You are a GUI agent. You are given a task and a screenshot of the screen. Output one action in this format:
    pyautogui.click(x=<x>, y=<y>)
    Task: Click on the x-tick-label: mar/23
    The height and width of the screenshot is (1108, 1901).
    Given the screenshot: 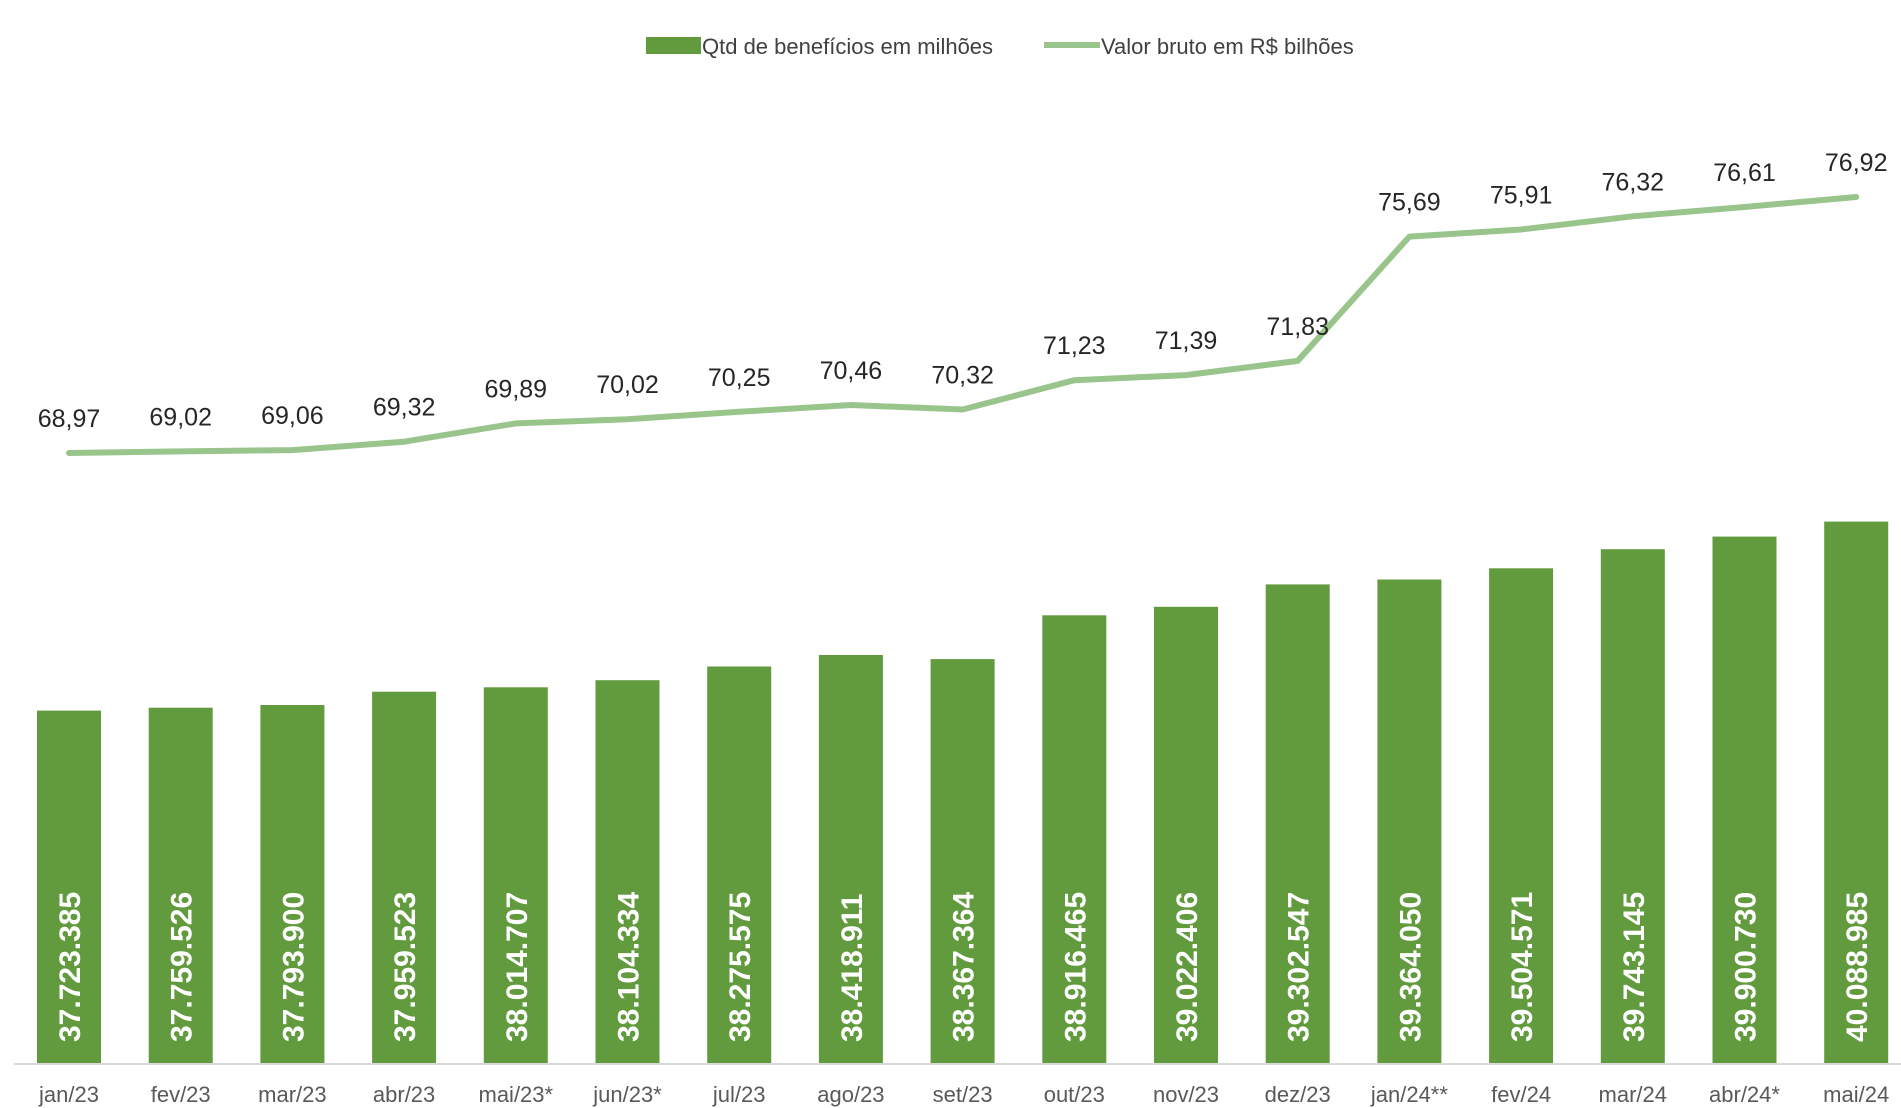 What is the action you would take?
    pyautogui.click(x=292, y=1094)
    